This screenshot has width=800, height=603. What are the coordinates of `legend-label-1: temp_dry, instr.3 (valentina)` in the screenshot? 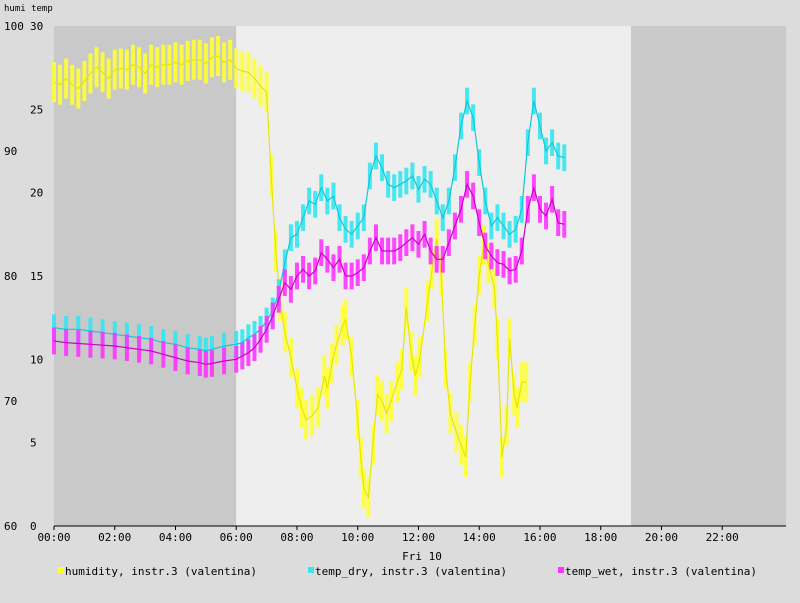 It's located at (411, 571).